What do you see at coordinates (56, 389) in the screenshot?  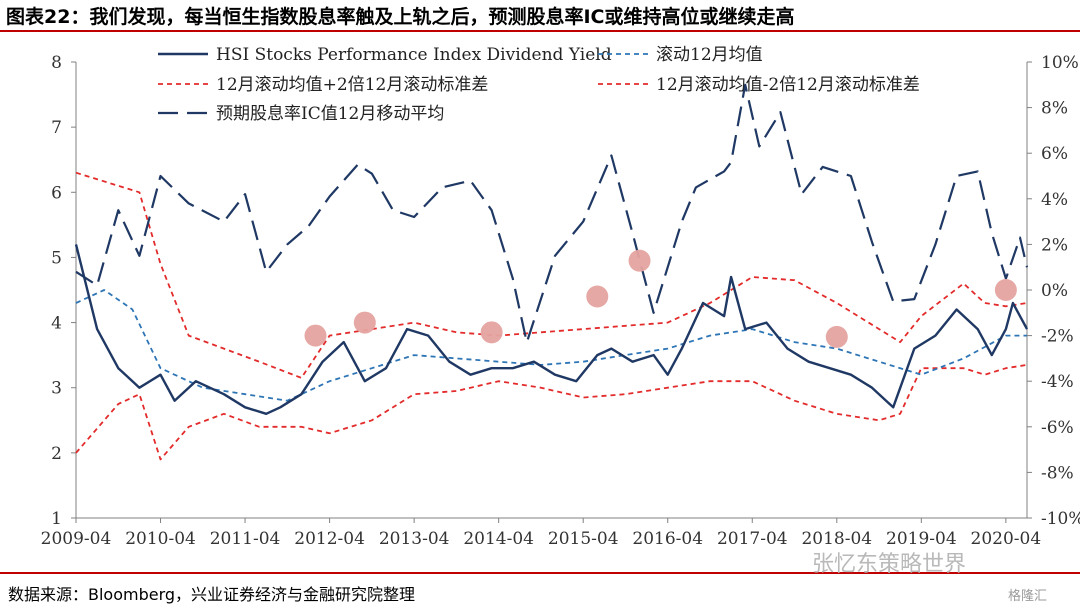 I see `left-tick-label: 3` at bounding box center [56, 389].